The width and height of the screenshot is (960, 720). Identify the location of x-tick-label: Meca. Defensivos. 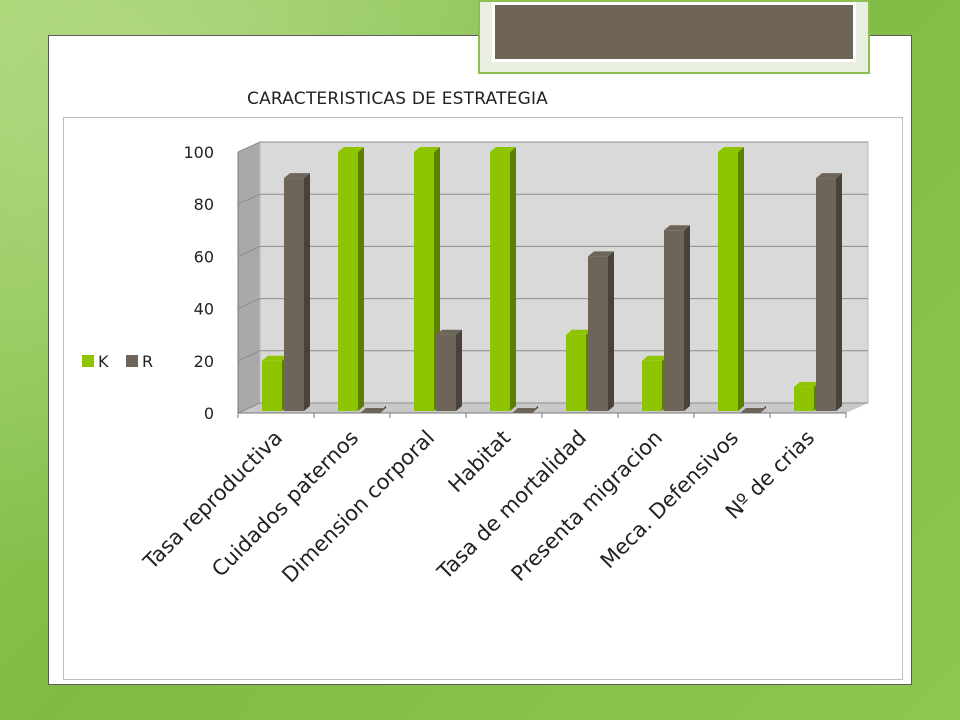
(669, 499).